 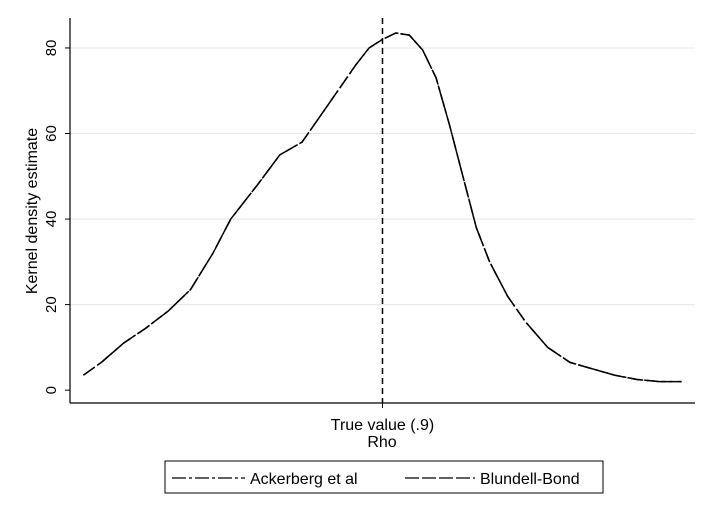 I want to click on y-tick-label: 40, so click(x=51, y=219).